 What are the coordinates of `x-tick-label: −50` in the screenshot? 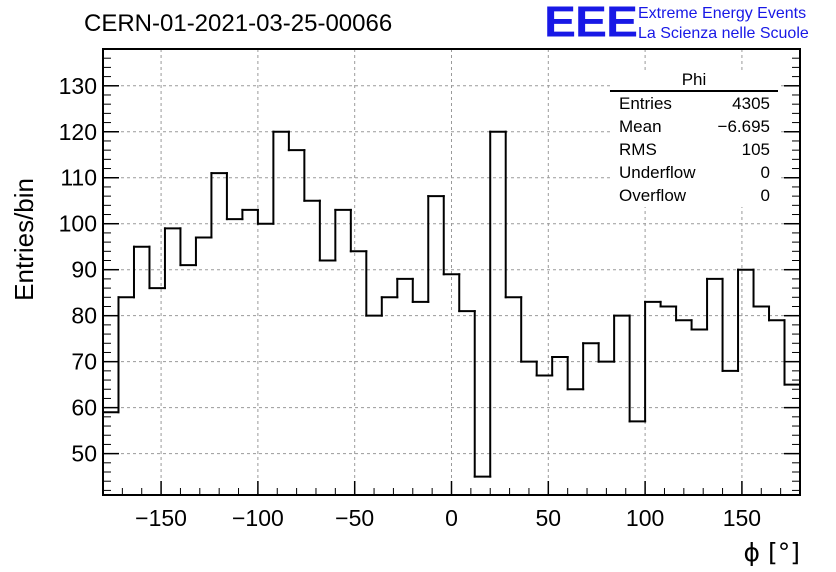 It's located at (354, 518).